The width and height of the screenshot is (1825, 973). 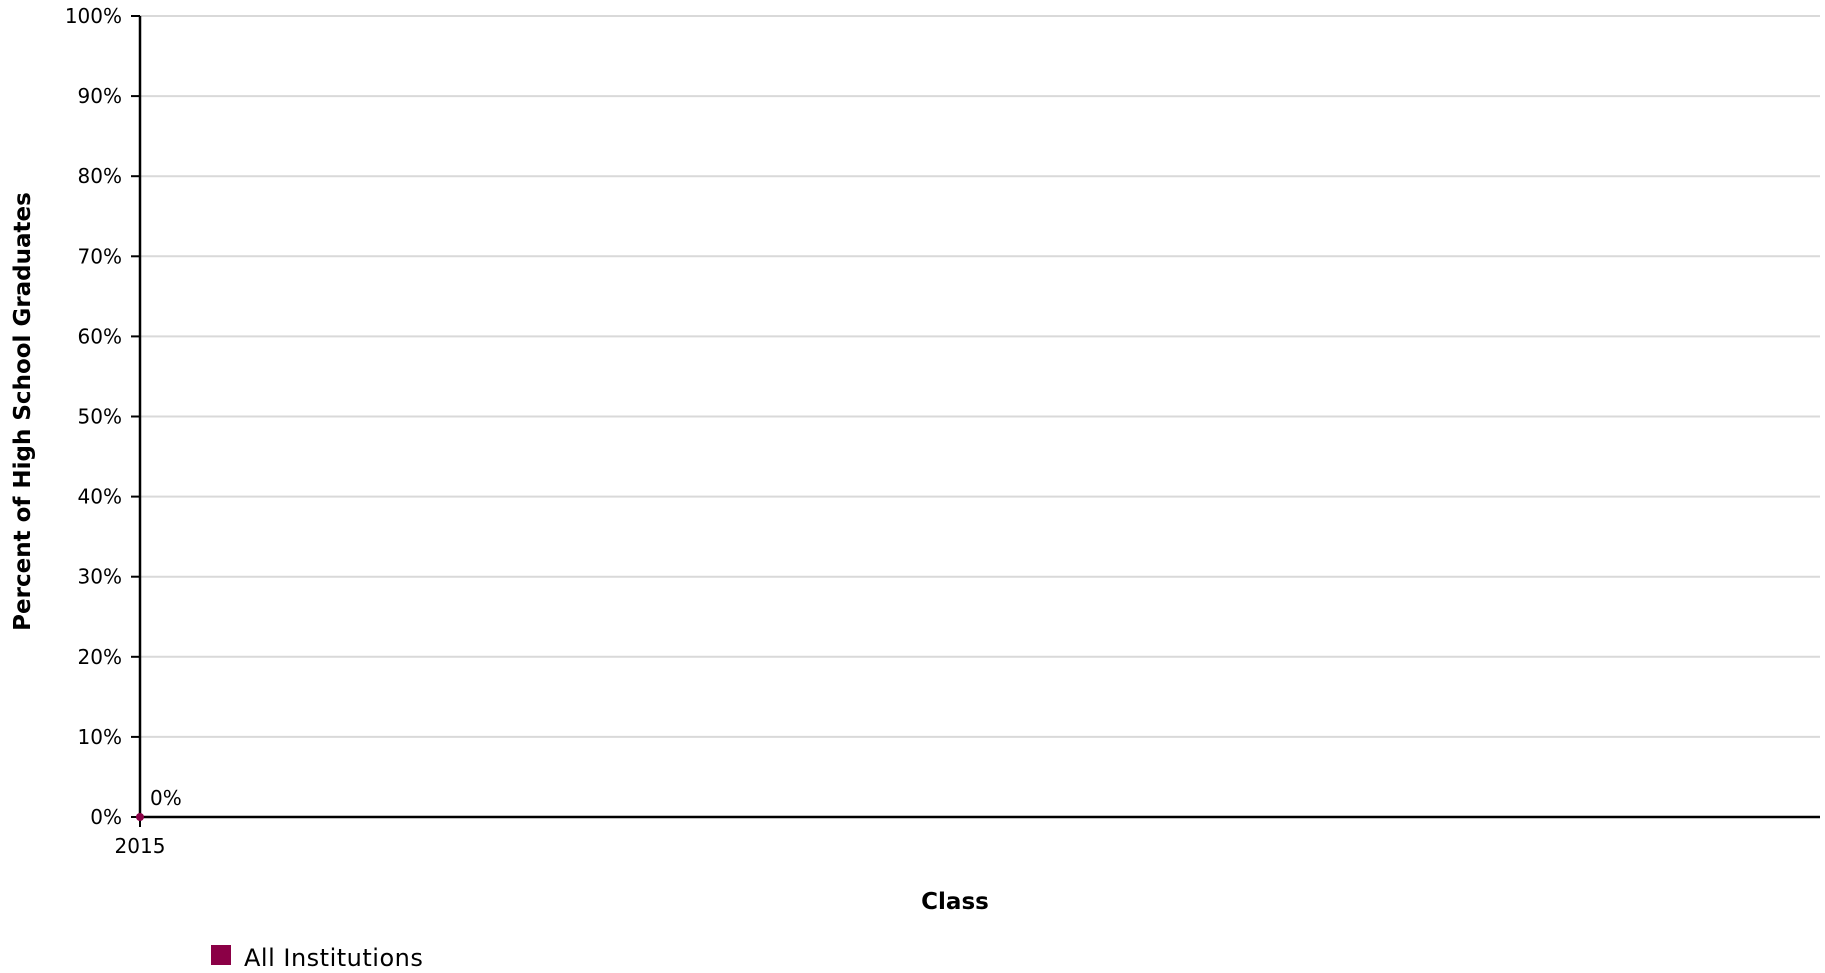 I want to click on data-label-2015: 0%, so click(x=166, y=798).